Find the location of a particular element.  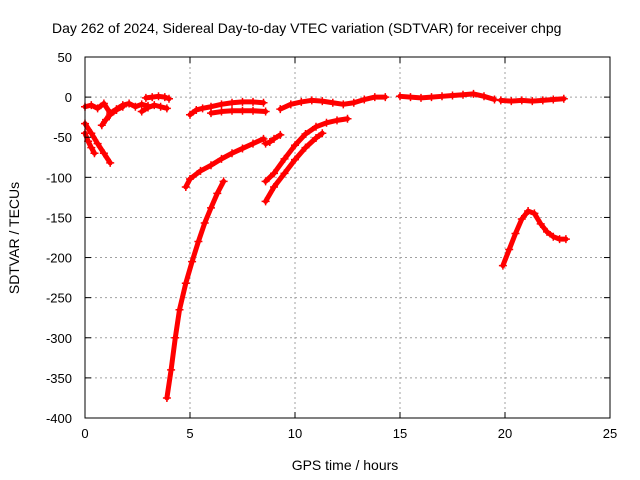

y-axis-title: SDTVAR / TECUs is located at coordinates (14, 238).